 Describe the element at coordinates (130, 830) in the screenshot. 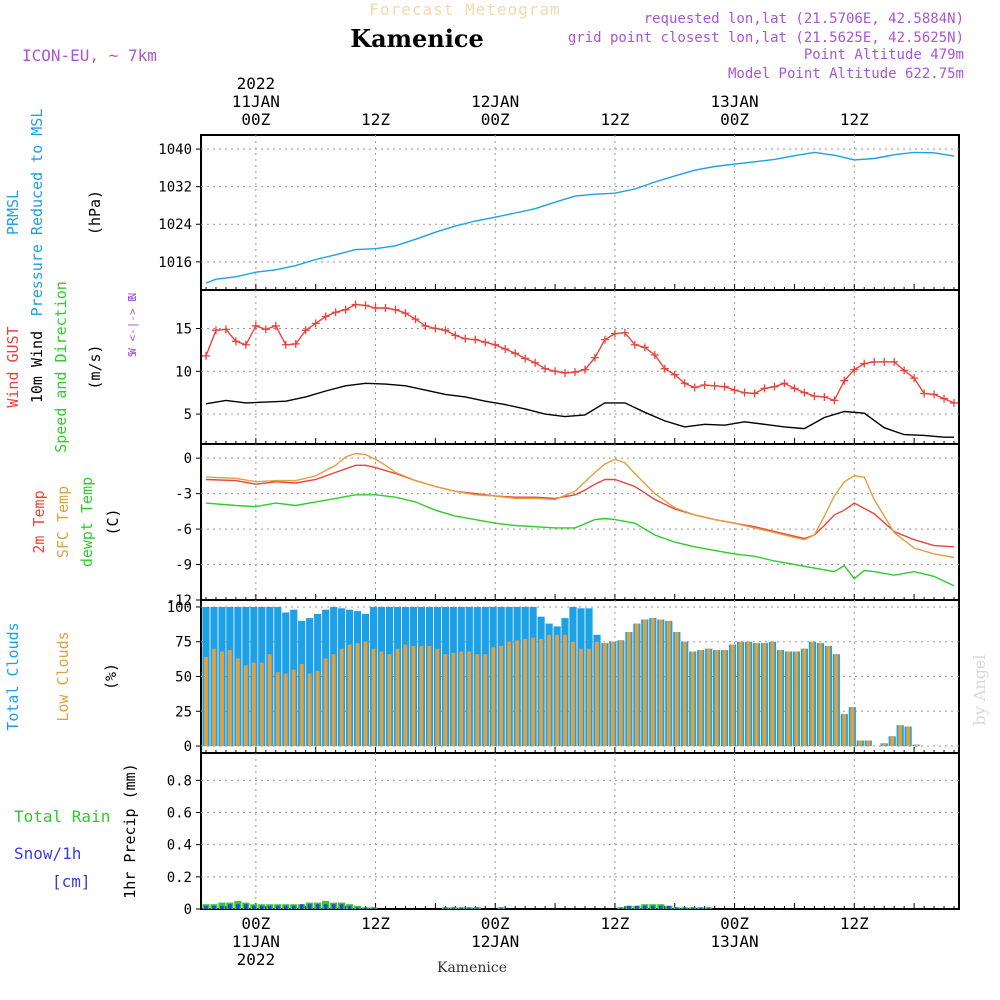

I see `y-axis-label: 1hr Precip (mm)` at that location.